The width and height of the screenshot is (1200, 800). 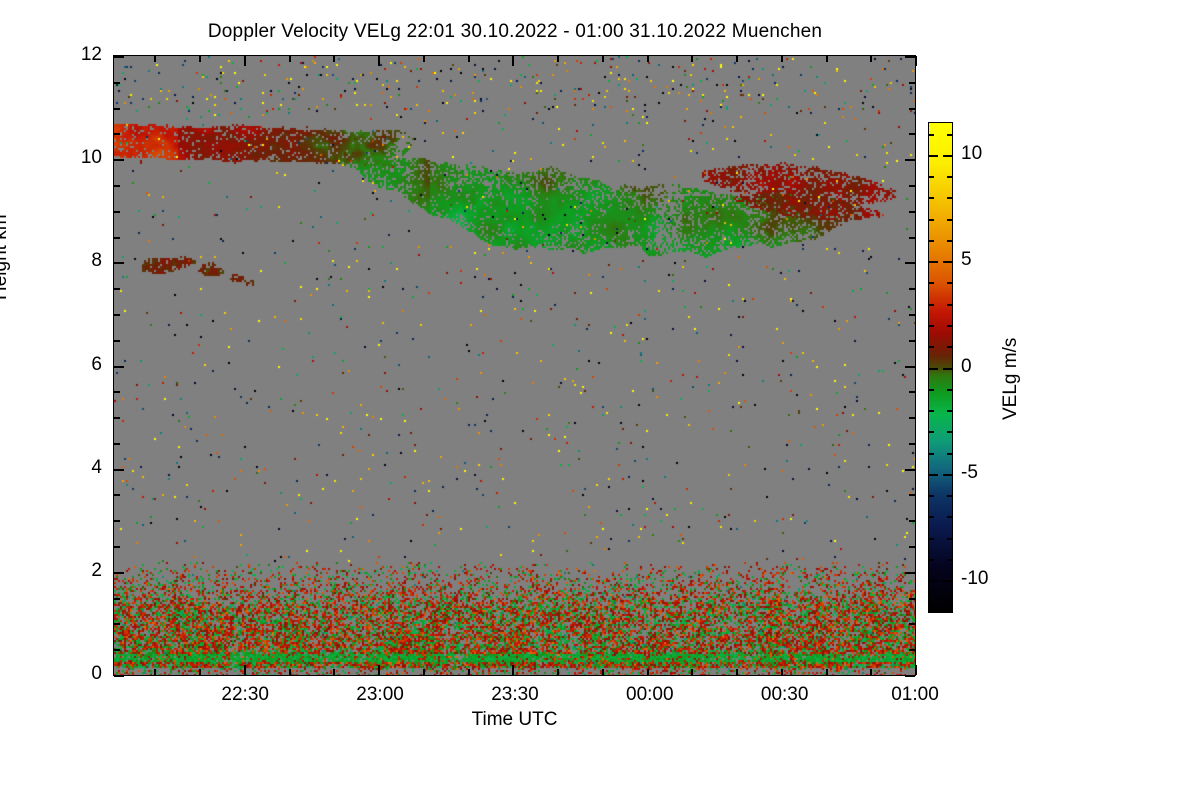 I want to click on y-tick-label: 8, so click(x=96, y=261).